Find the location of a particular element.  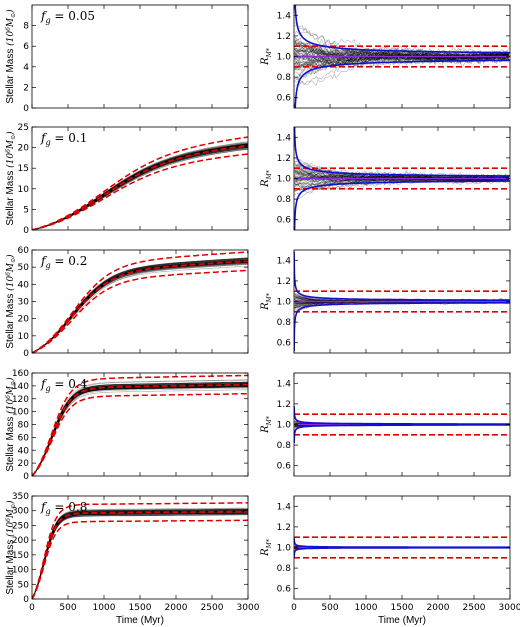

x-tick-label: 0 is located at coordinates (32, 608).